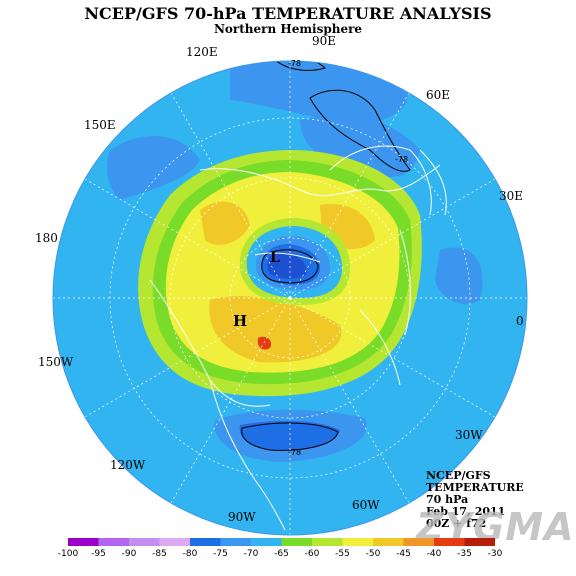 This screenshot has width=576, height=576. What do you see at coordinates (275, 329) in the screenshot?
I see `warm-patch-orange-s` at bounding box center [275, 329].